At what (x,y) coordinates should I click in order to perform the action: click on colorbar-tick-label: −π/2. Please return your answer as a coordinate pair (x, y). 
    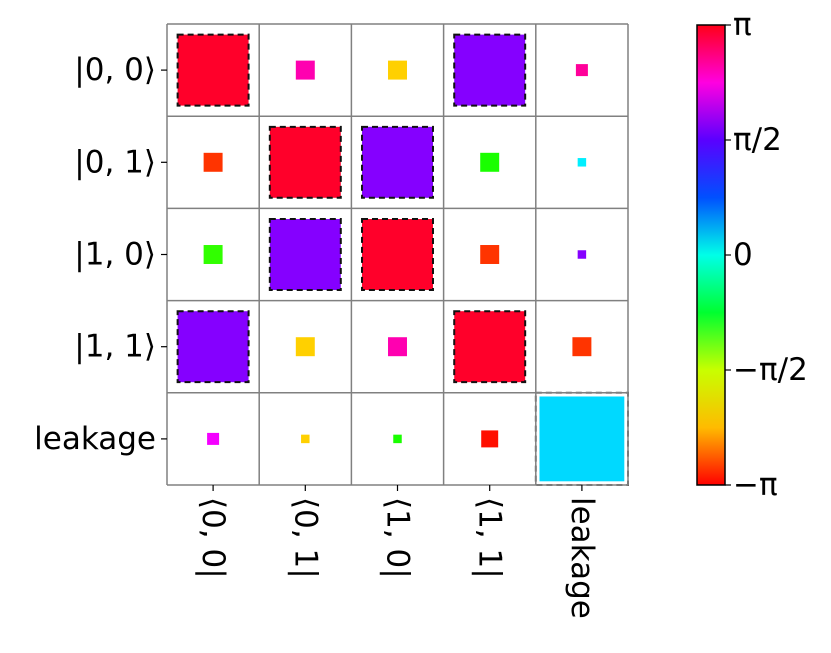
    Looking at the image, I should click on (770, 370).